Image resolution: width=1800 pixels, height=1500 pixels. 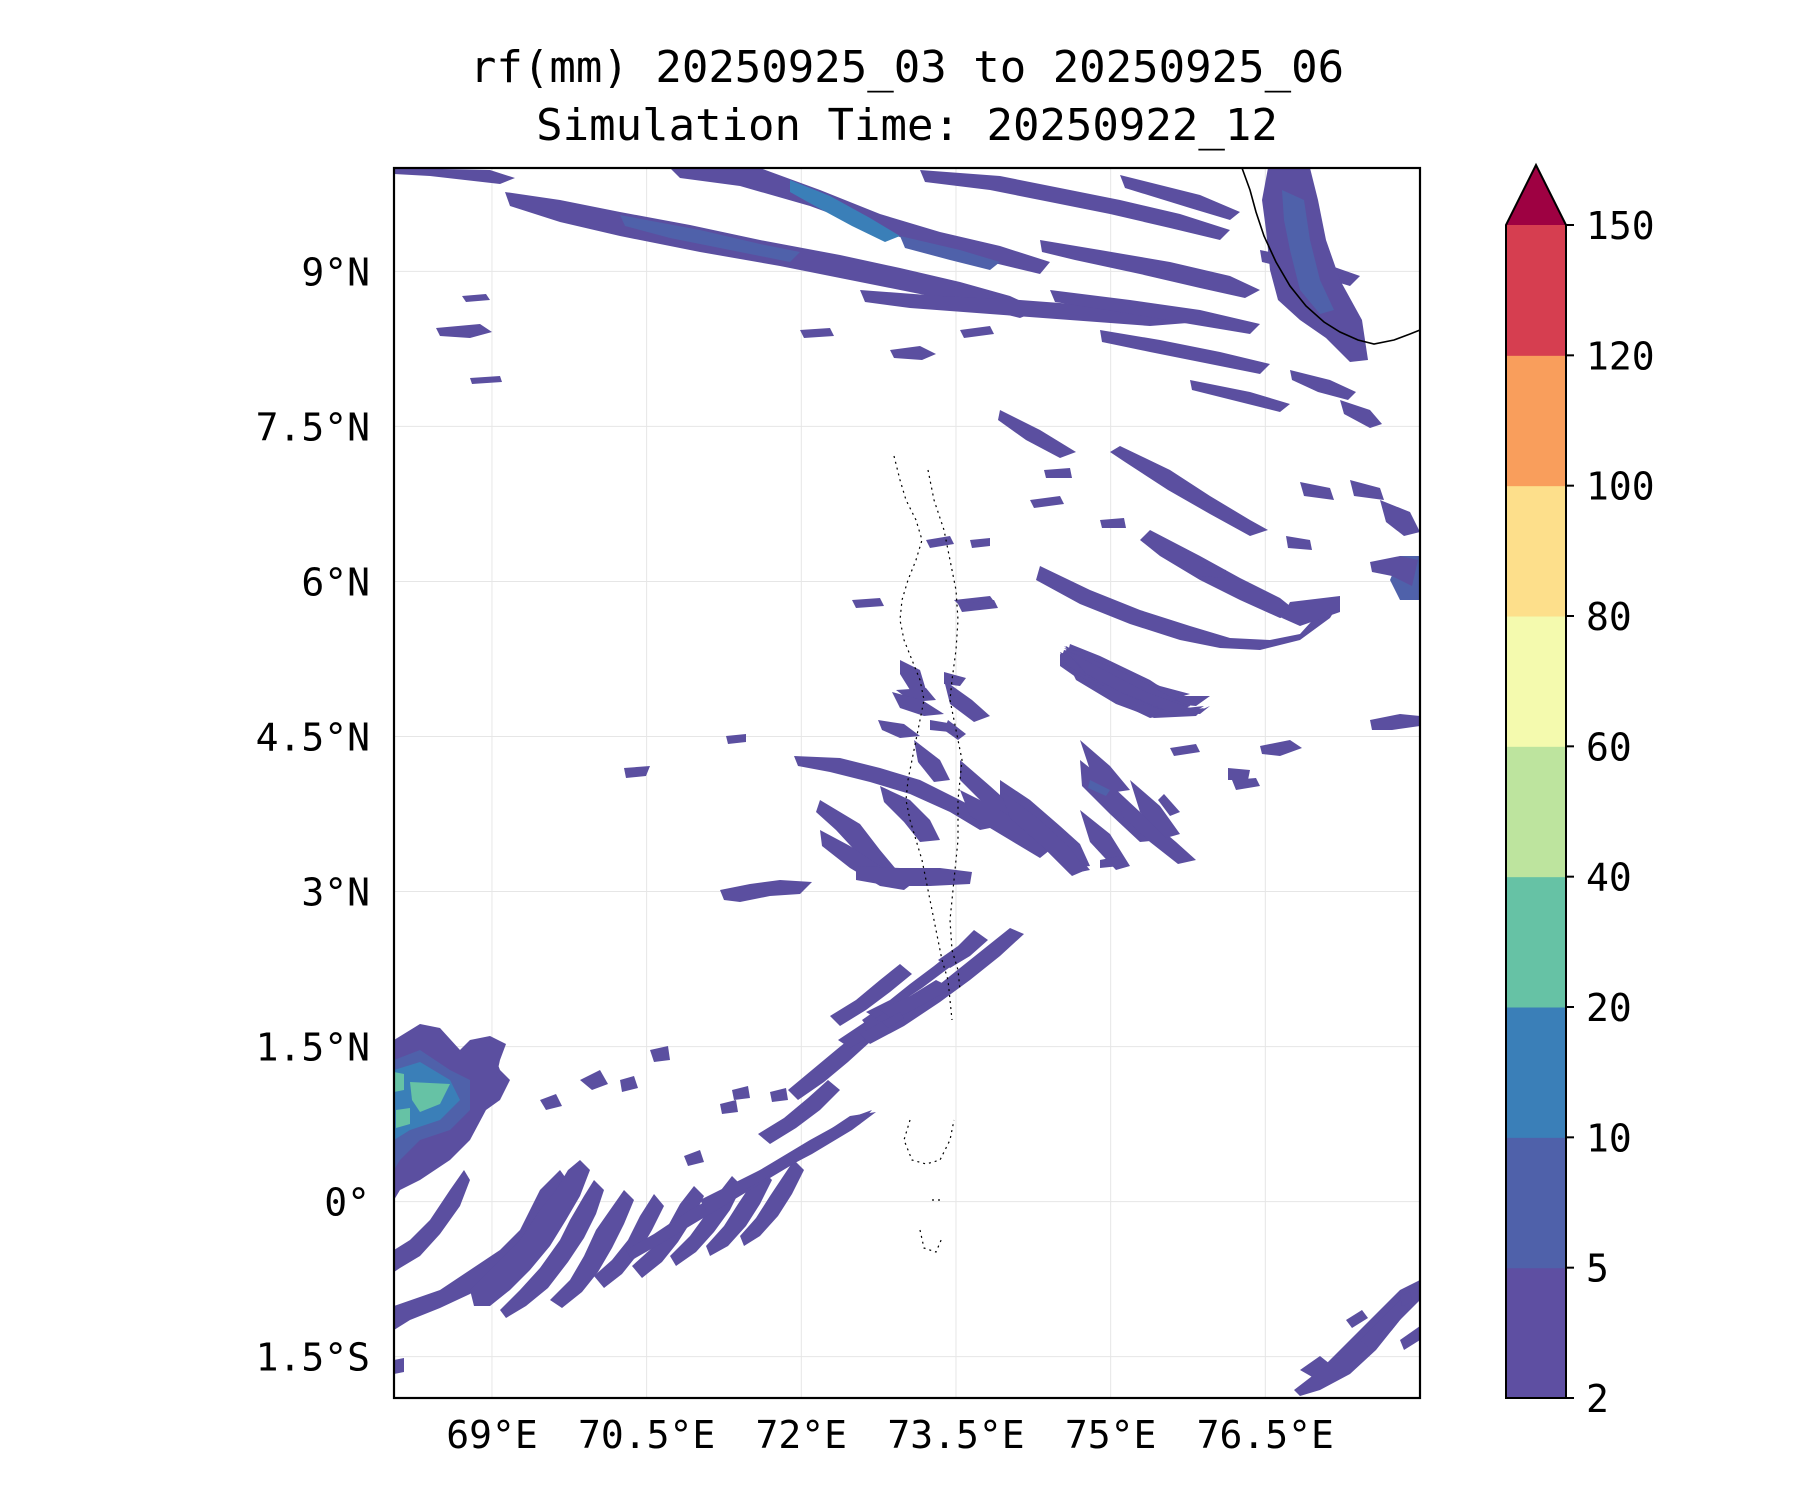 I want to click on colorbar-extend-triangle, so click(x=1536, y=195).